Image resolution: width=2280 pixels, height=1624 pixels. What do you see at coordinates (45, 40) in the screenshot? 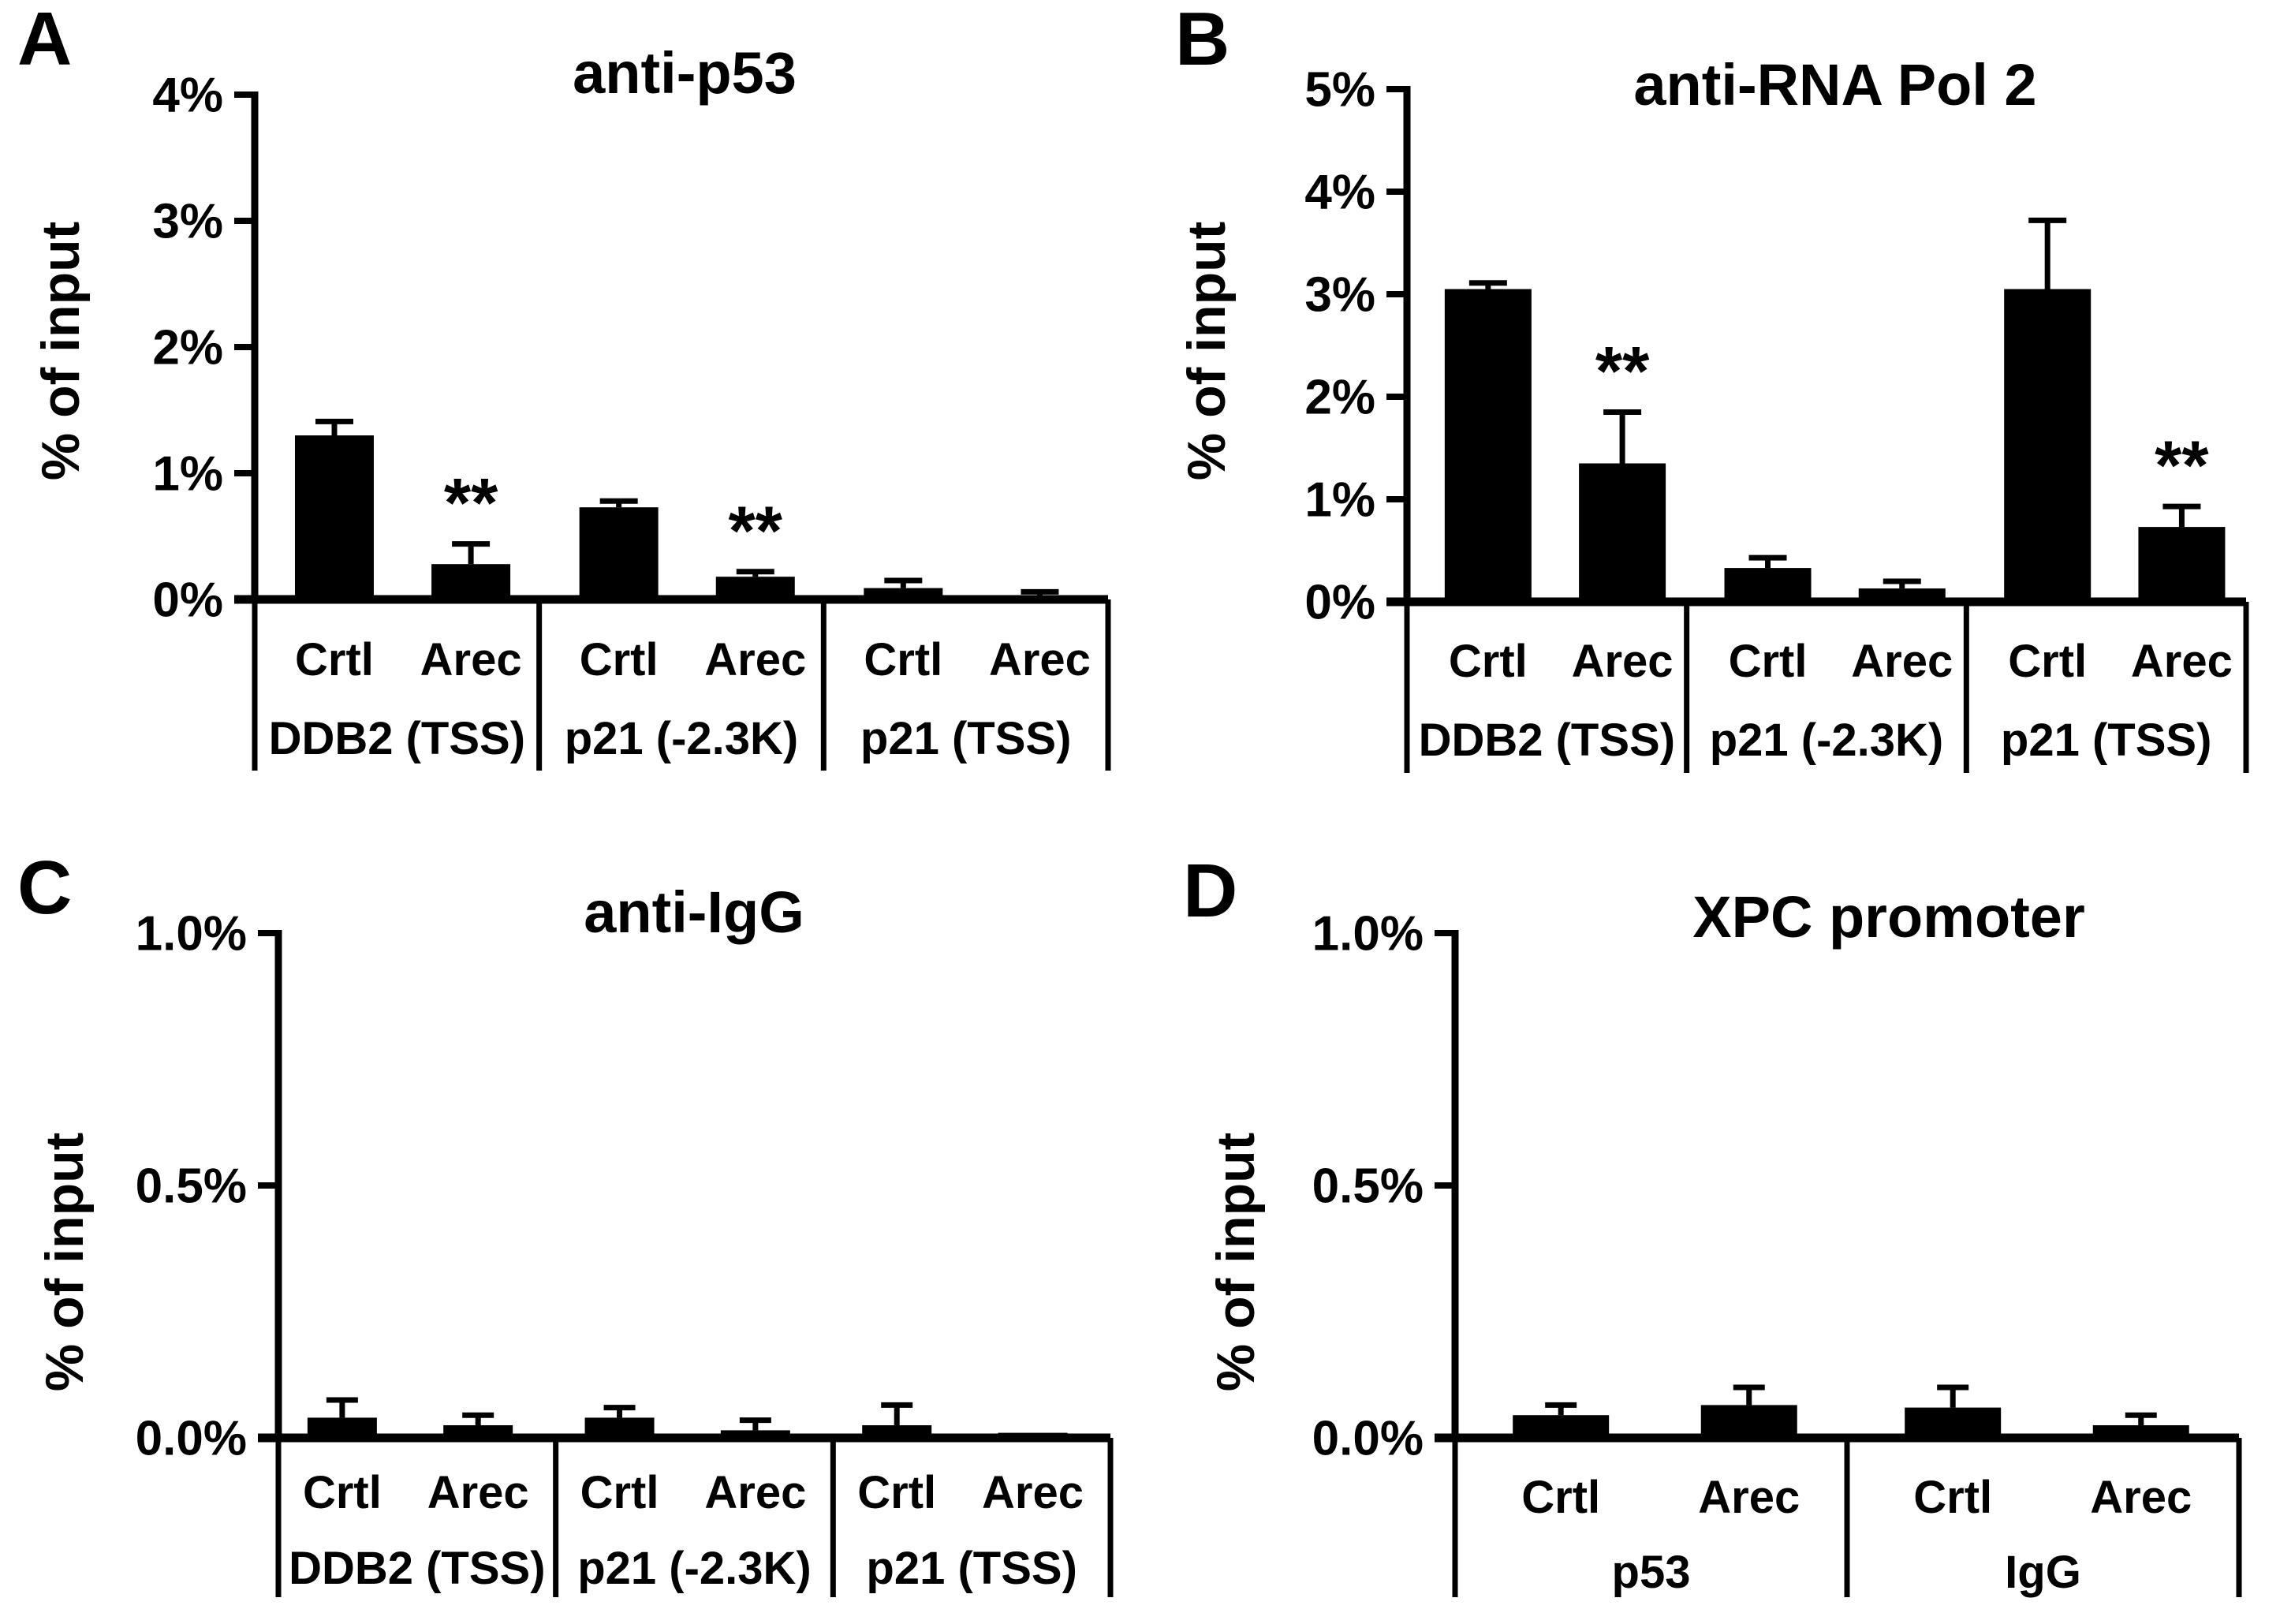
I see `panel-a-letter: A` at bounding box center [45, 40].